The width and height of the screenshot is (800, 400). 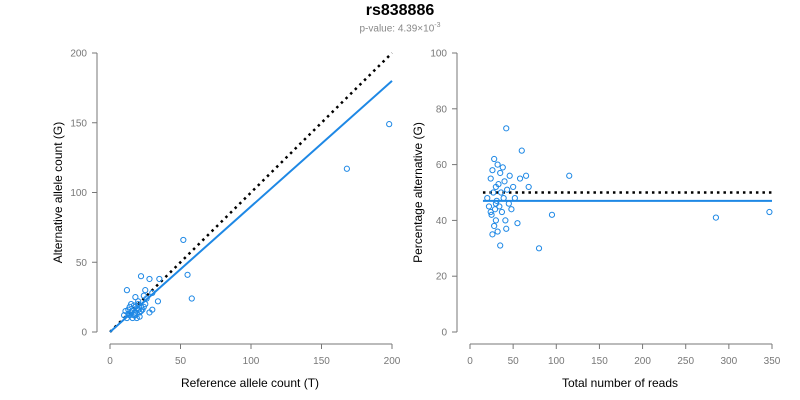 What do you see at coordinates (400, 10) in the screenshot?
I see `chart-title: rs838886` at bounding box center [400, 10].